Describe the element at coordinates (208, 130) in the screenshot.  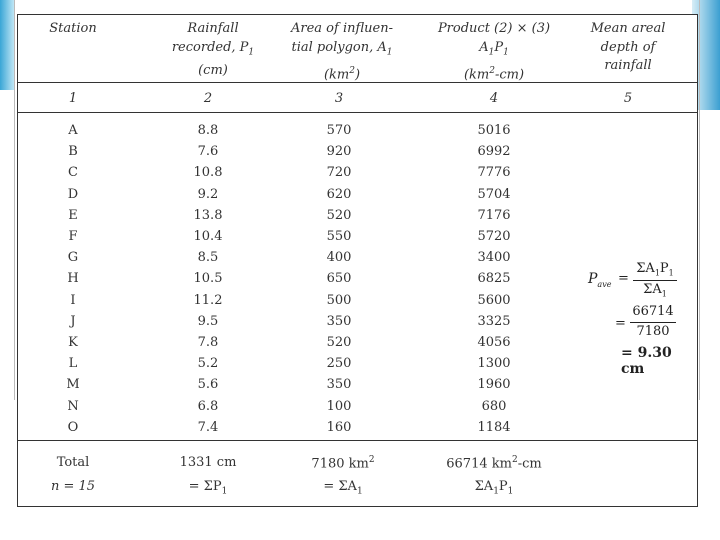
I see `rainfall-cell: 8.8` at that location.